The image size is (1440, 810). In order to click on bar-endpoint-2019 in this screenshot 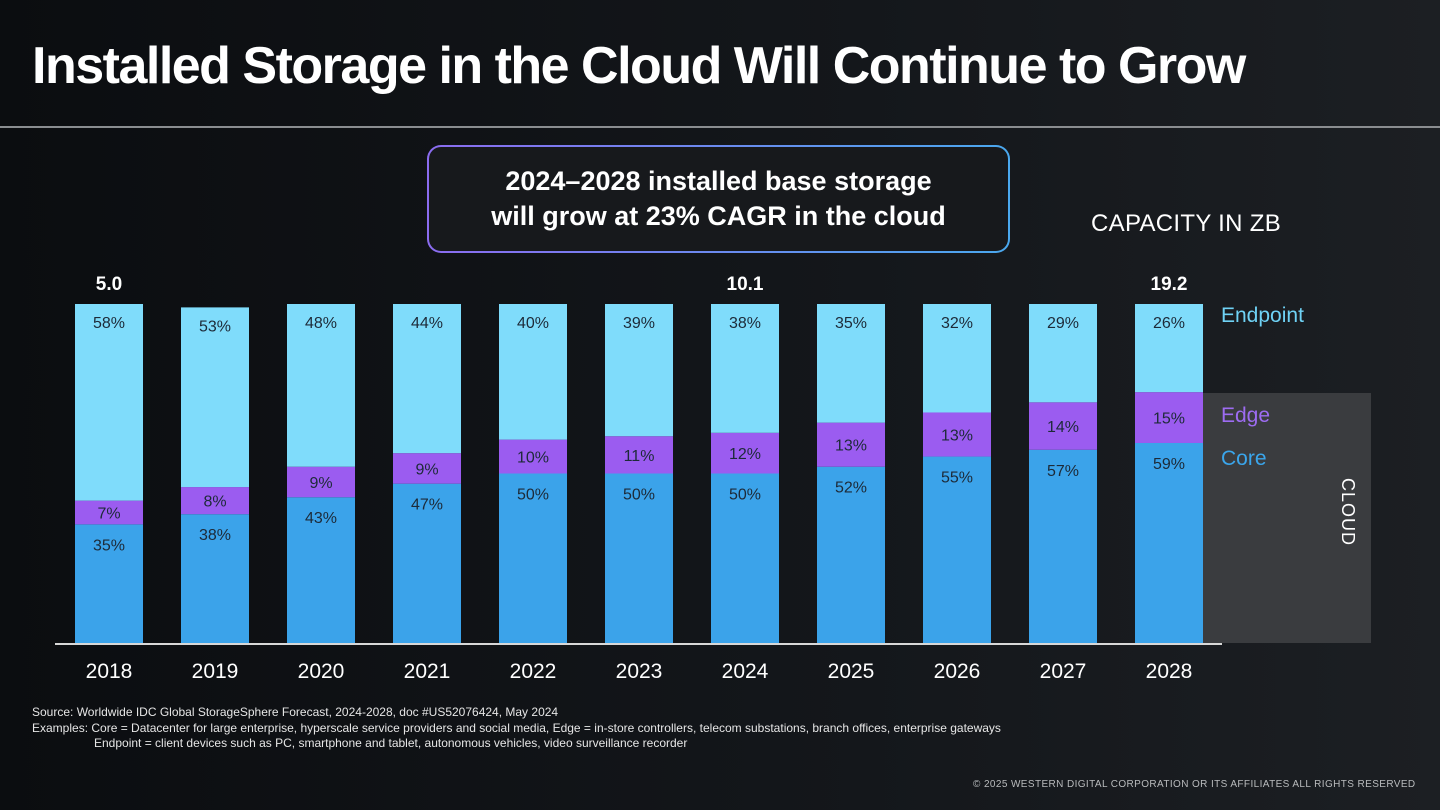, I will do `click(215, 397)`.